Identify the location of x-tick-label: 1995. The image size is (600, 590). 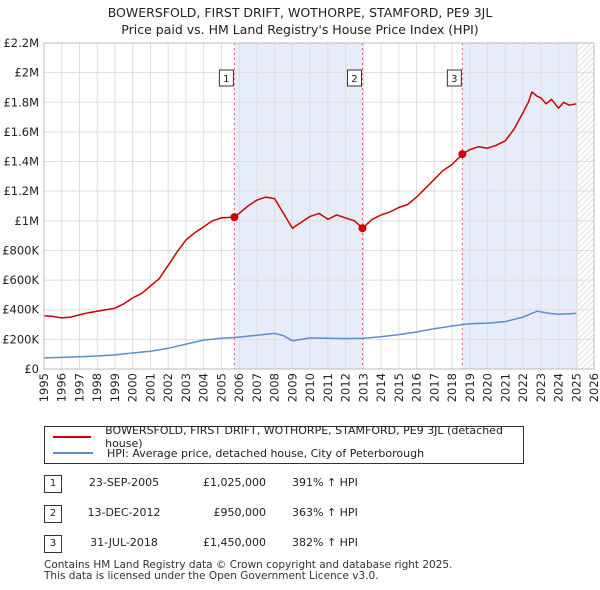
(44, 387).